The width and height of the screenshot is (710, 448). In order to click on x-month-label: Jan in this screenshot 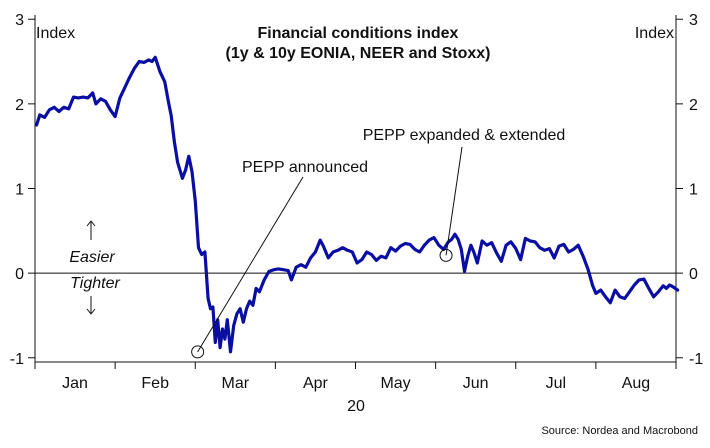, I will do `click(75, 383)`.